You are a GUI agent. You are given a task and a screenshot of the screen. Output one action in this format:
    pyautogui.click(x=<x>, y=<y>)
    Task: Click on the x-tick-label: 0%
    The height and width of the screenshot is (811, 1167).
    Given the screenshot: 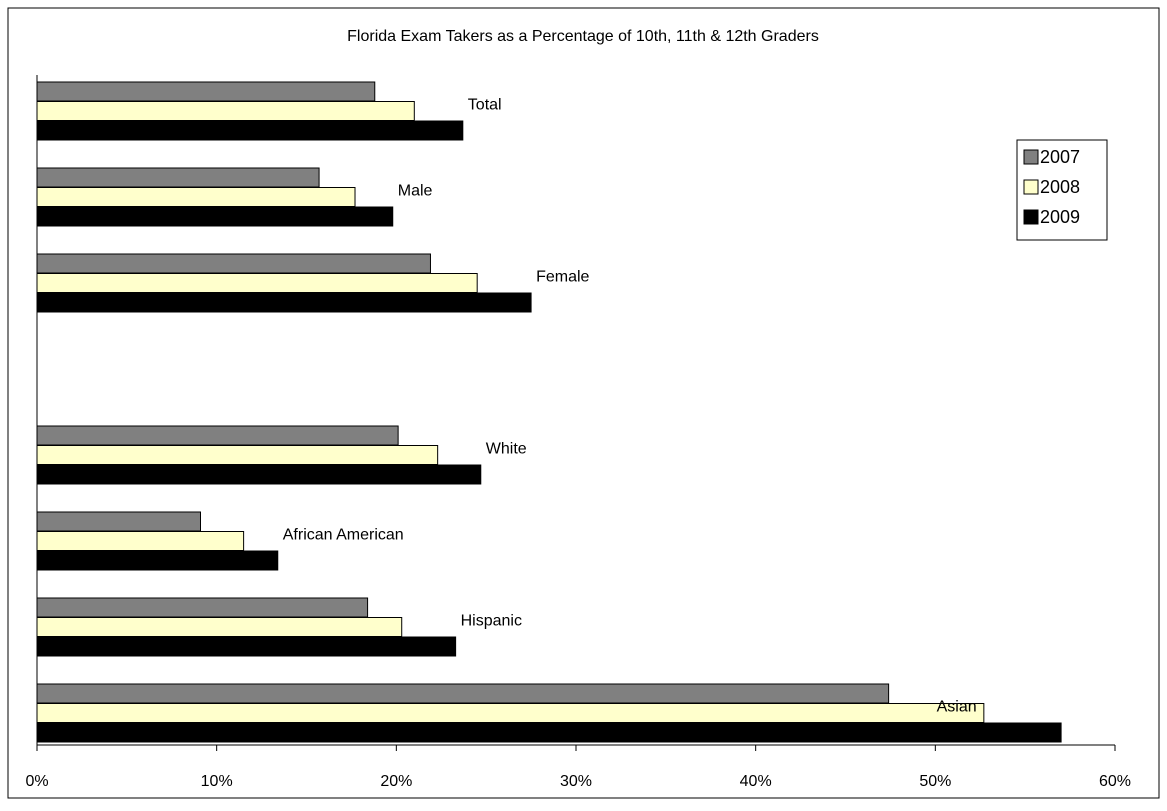 What is the action you would take?
    pyautogui.click(x=36, y=781)
    